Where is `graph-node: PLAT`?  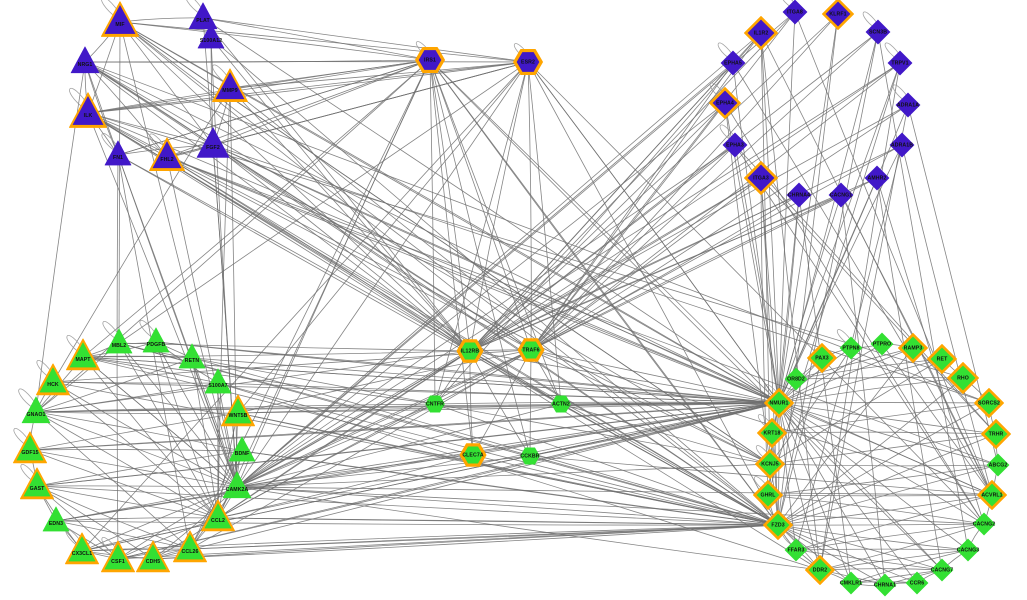 graph-node: PLAT is located at coordinates (203, 16).